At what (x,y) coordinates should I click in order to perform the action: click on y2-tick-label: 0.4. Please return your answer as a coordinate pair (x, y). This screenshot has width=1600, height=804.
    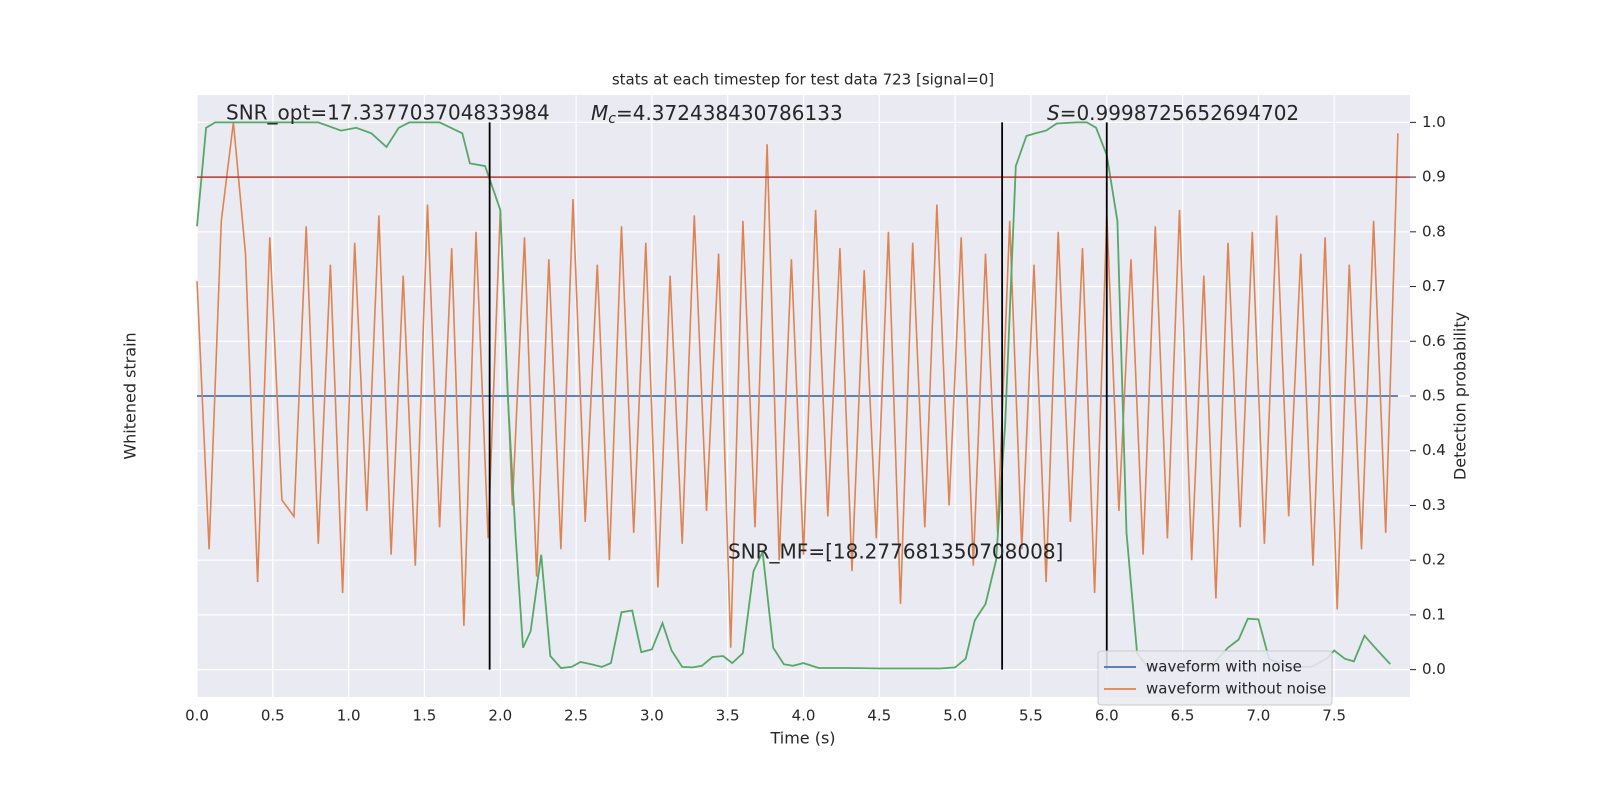
    Looking at the image, I should click on (1434, 450).